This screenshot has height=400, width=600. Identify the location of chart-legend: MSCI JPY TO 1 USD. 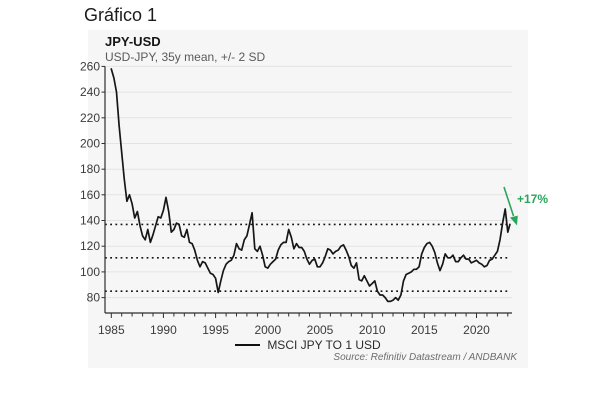
(308, 345).